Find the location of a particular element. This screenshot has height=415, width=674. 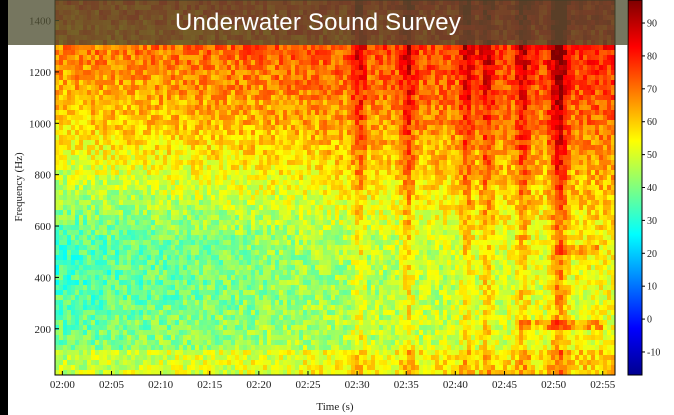

colorbar-tick-label: 40 is located at coordinates (652, 188).